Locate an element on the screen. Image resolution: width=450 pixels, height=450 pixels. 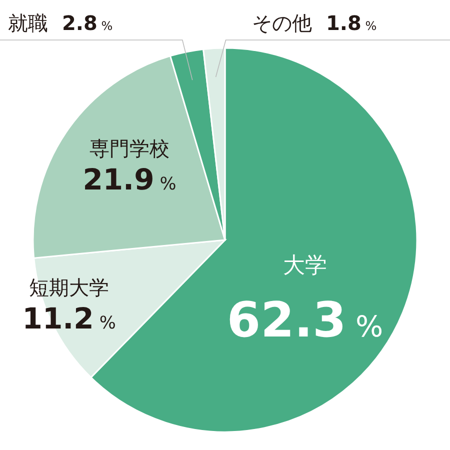
label: その他 1.8% is located at coordinates (314, 23).